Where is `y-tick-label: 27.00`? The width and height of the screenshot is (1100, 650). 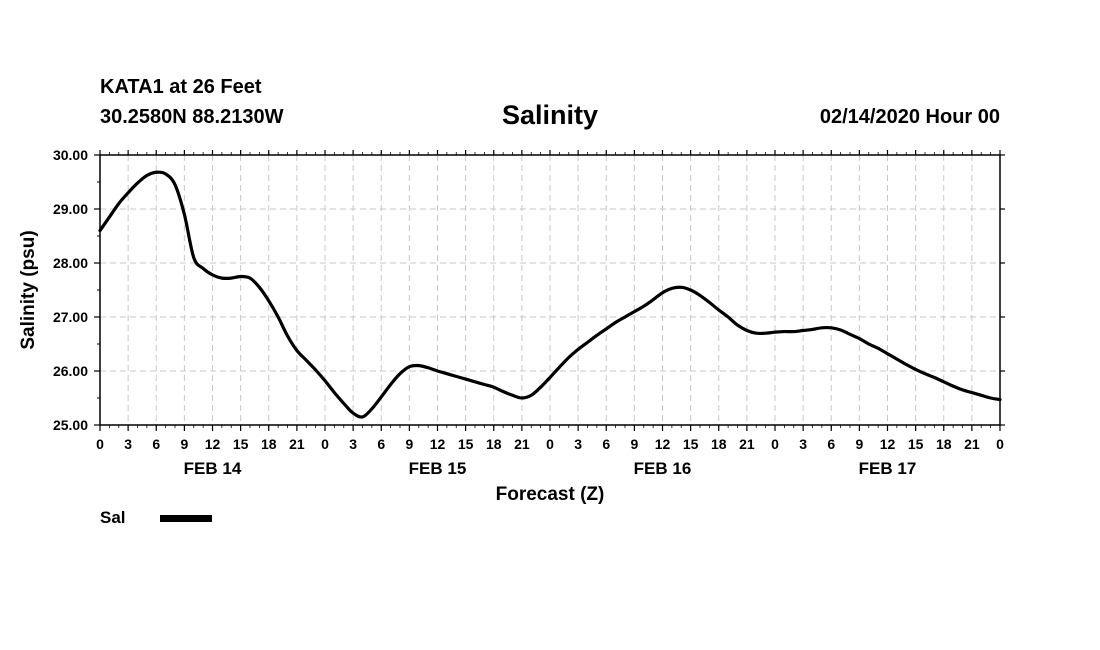
y-tick-label: 27.00 is located at coordinates (70, 317).